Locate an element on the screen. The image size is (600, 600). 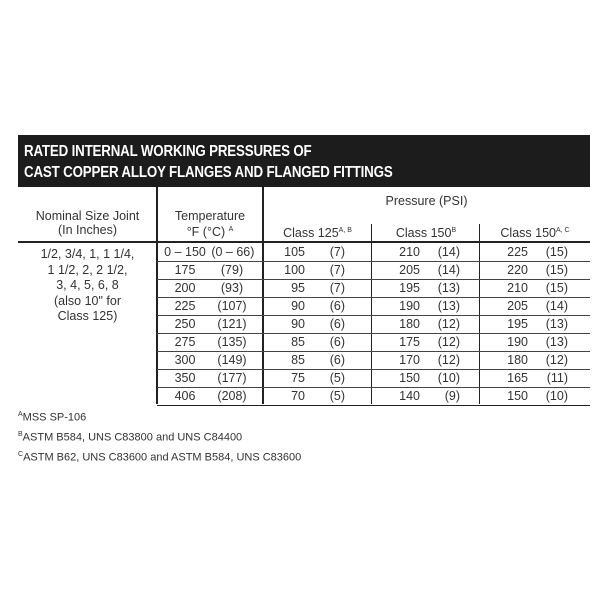
class-sup: B is located at coordinates (454, 230).